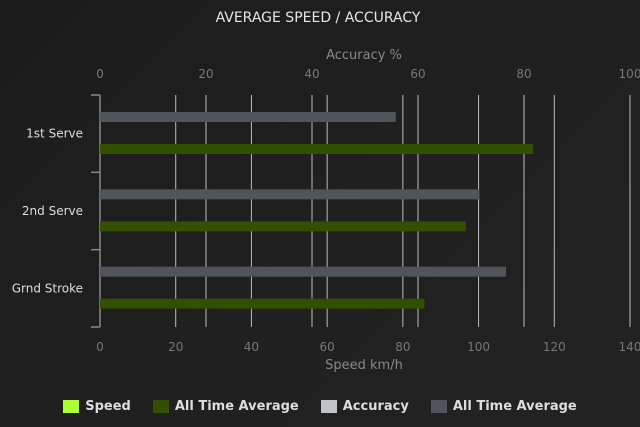 This screenshot has width=640, height=427. I want to click on top-tick-label: 100, so click(629, 74).